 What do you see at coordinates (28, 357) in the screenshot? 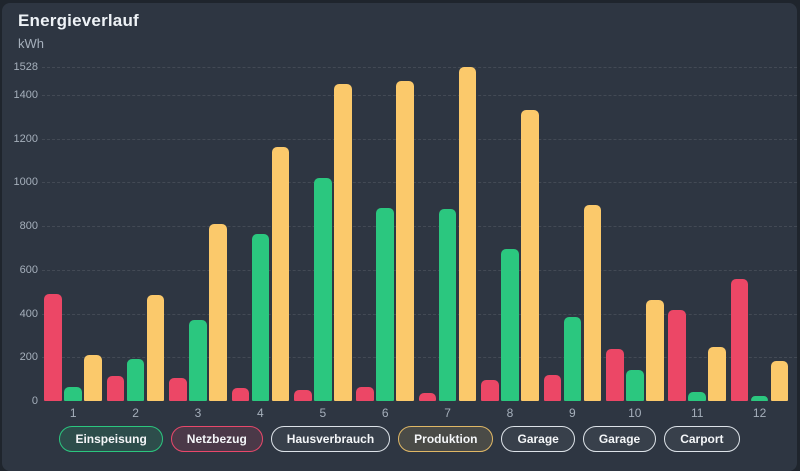
I see `y-axis-tick-label: 200` at bounding box center [28, 357].